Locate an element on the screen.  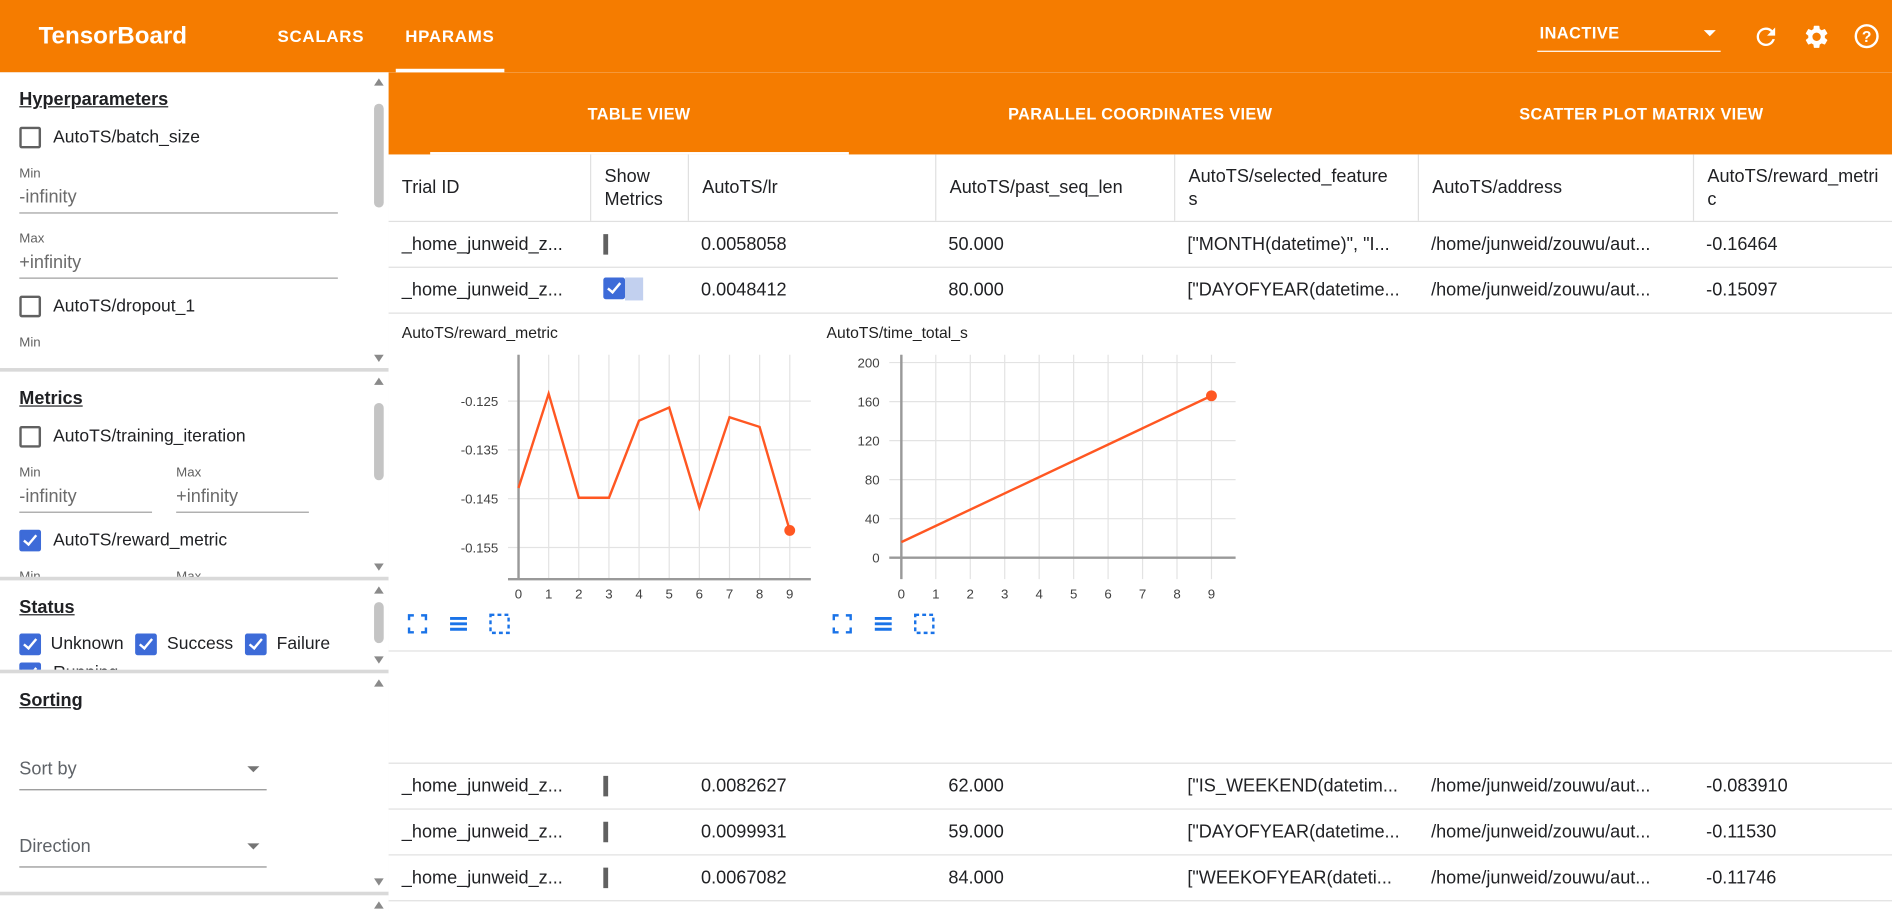
help-icon: ? is located at coordinates (1866, 36).